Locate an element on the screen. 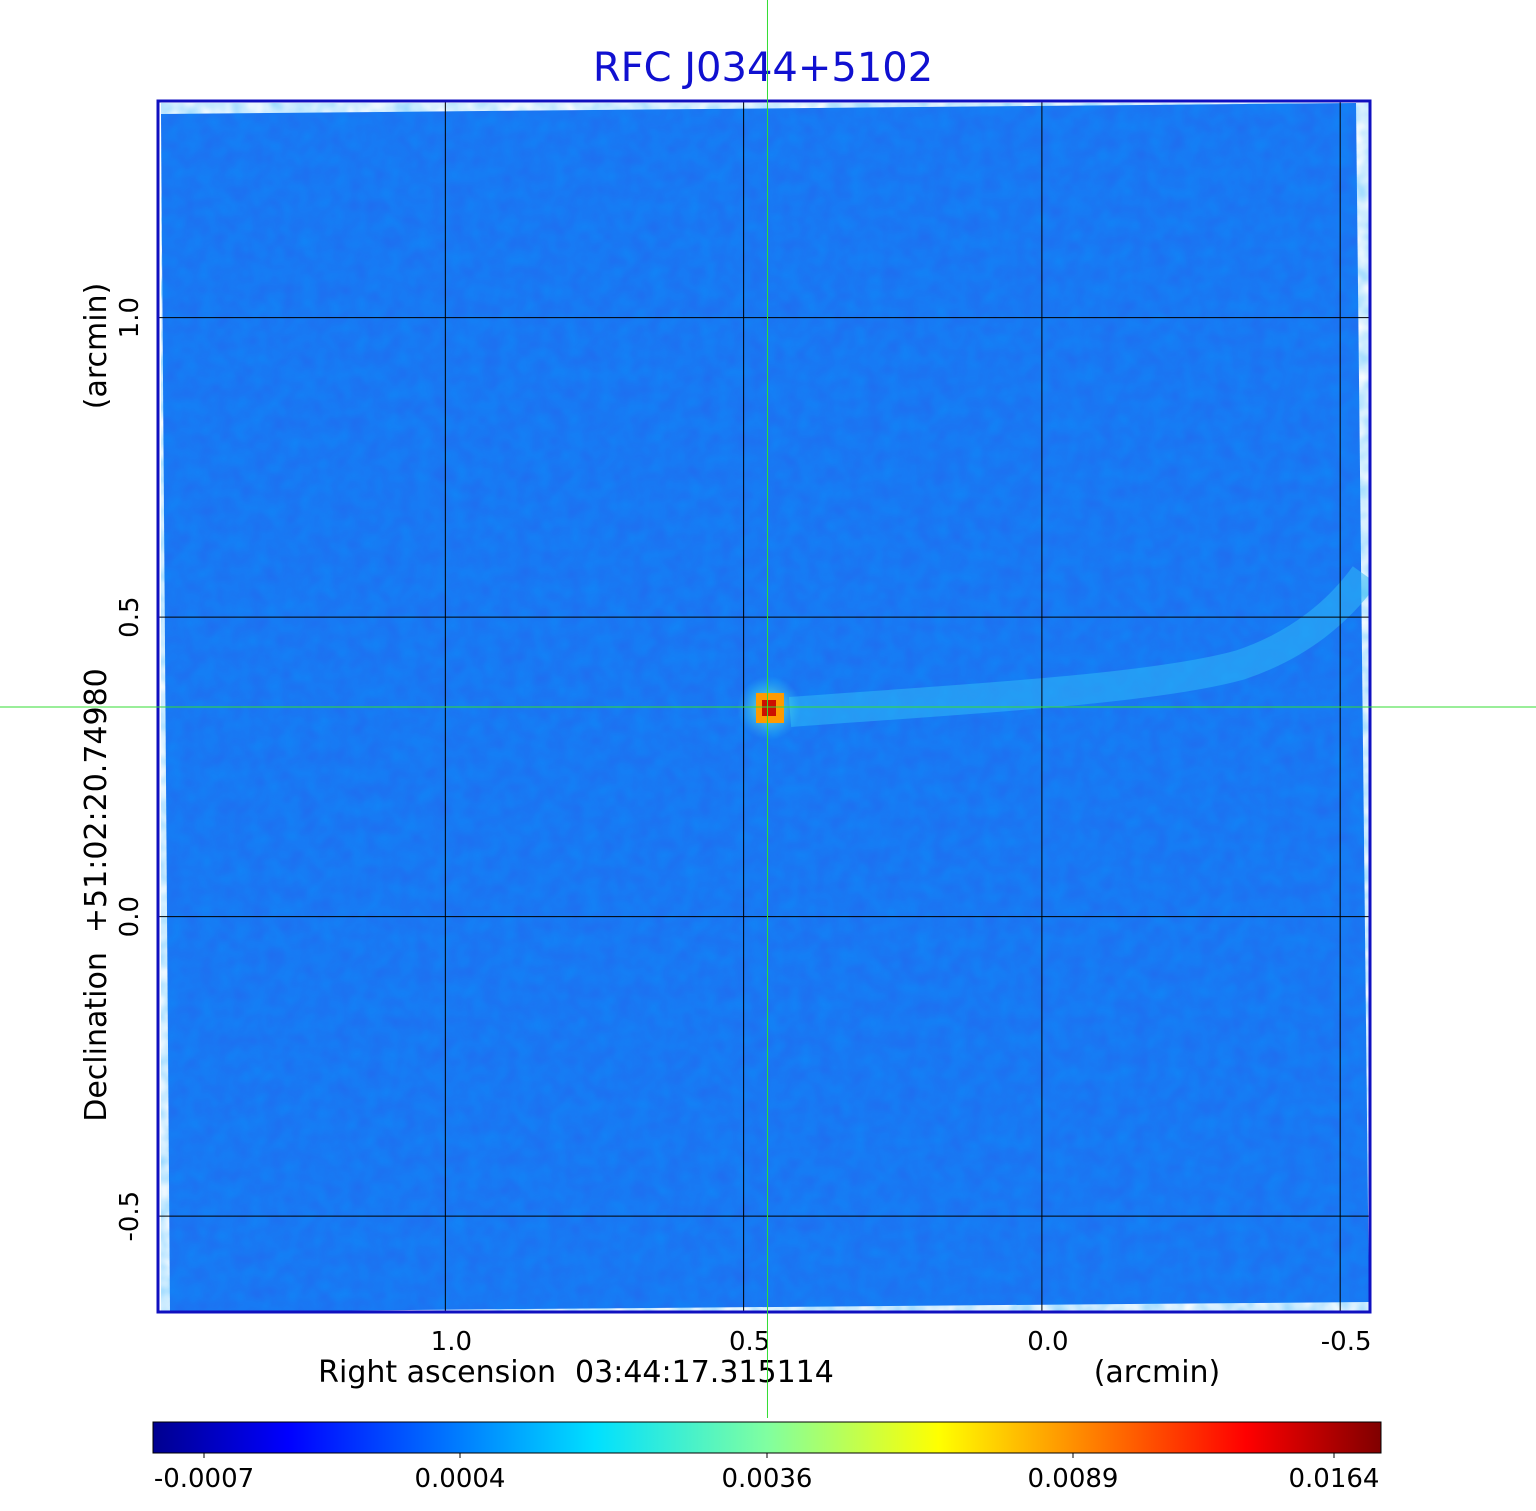 The height and width of the screenshot is (1511, 1536). colorbar-tick-labels: -0.0007 0.0004 0.0036 0.0089 0.0164 is located at coordinates (767, 1473).